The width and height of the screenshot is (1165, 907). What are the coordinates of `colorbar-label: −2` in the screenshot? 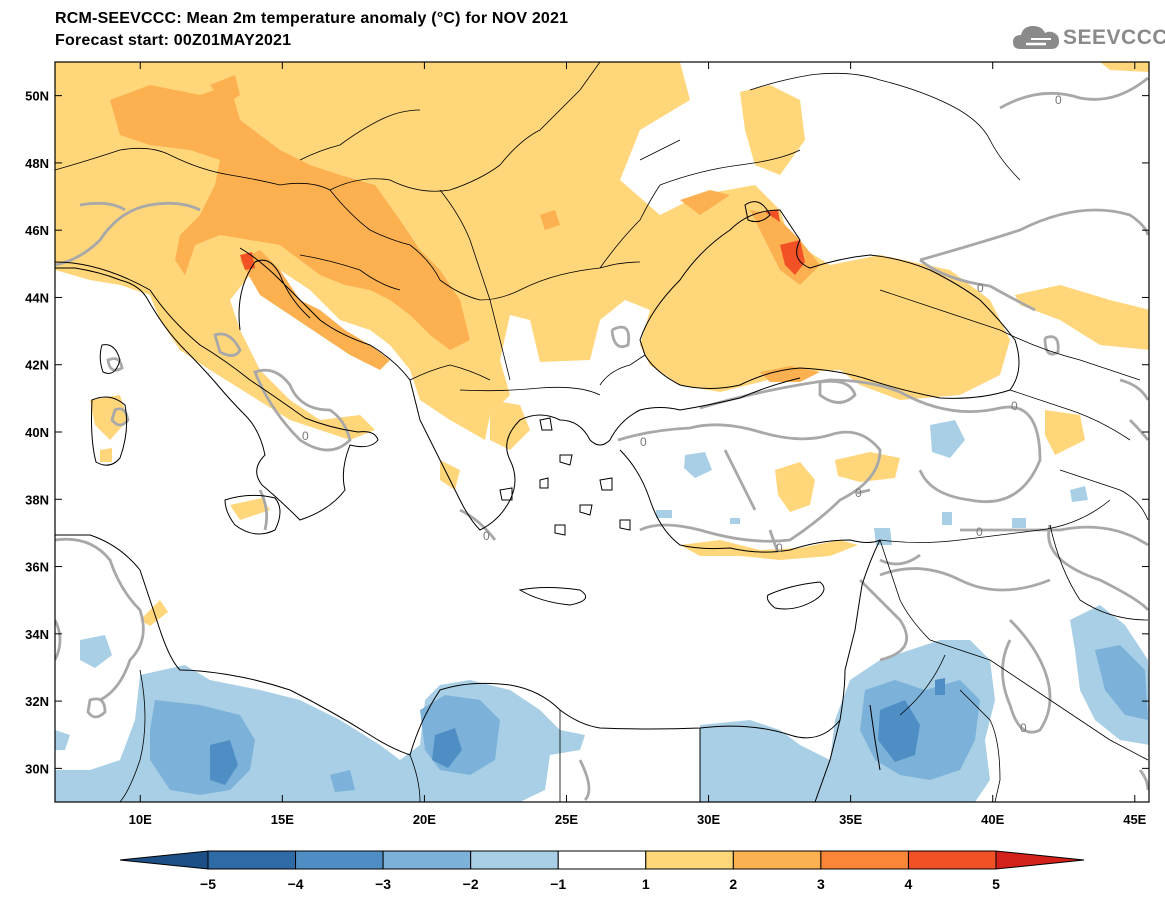 It's located at (471, 884).